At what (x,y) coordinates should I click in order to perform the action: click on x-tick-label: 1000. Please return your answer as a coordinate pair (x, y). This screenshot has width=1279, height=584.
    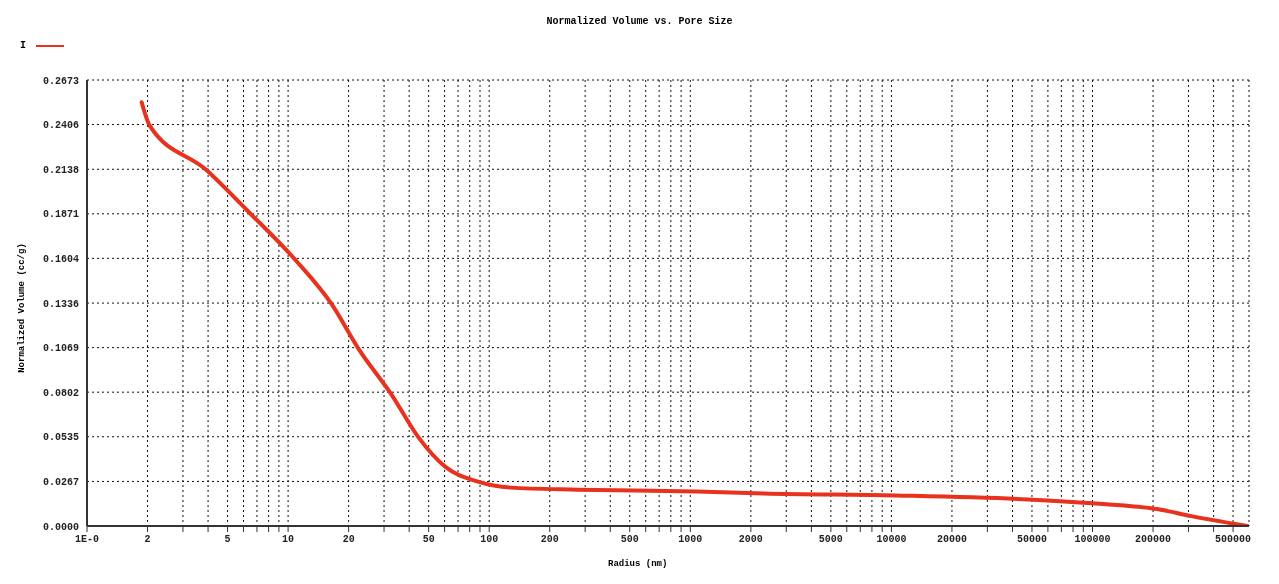
    Looking at the image, I should click on (690, 539).